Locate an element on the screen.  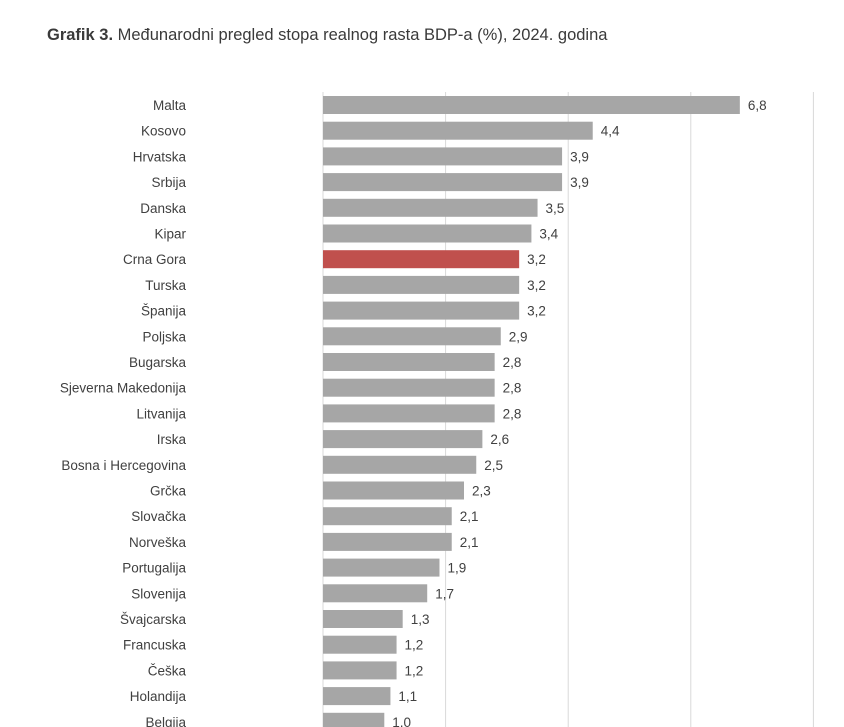
category-label: Slovačka is located at coordinates (158, 516).